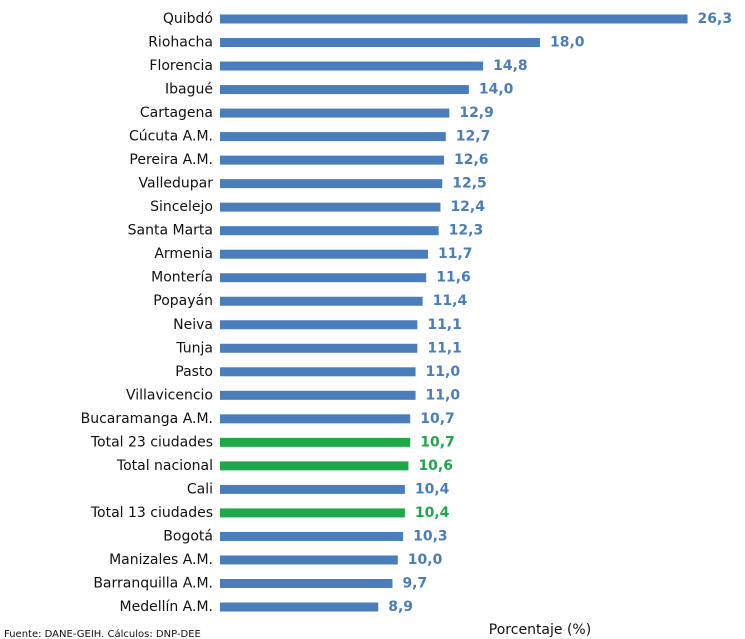 The image size is (745, 639). I want to click on y-tick-label: Montería, so click(182, 278).